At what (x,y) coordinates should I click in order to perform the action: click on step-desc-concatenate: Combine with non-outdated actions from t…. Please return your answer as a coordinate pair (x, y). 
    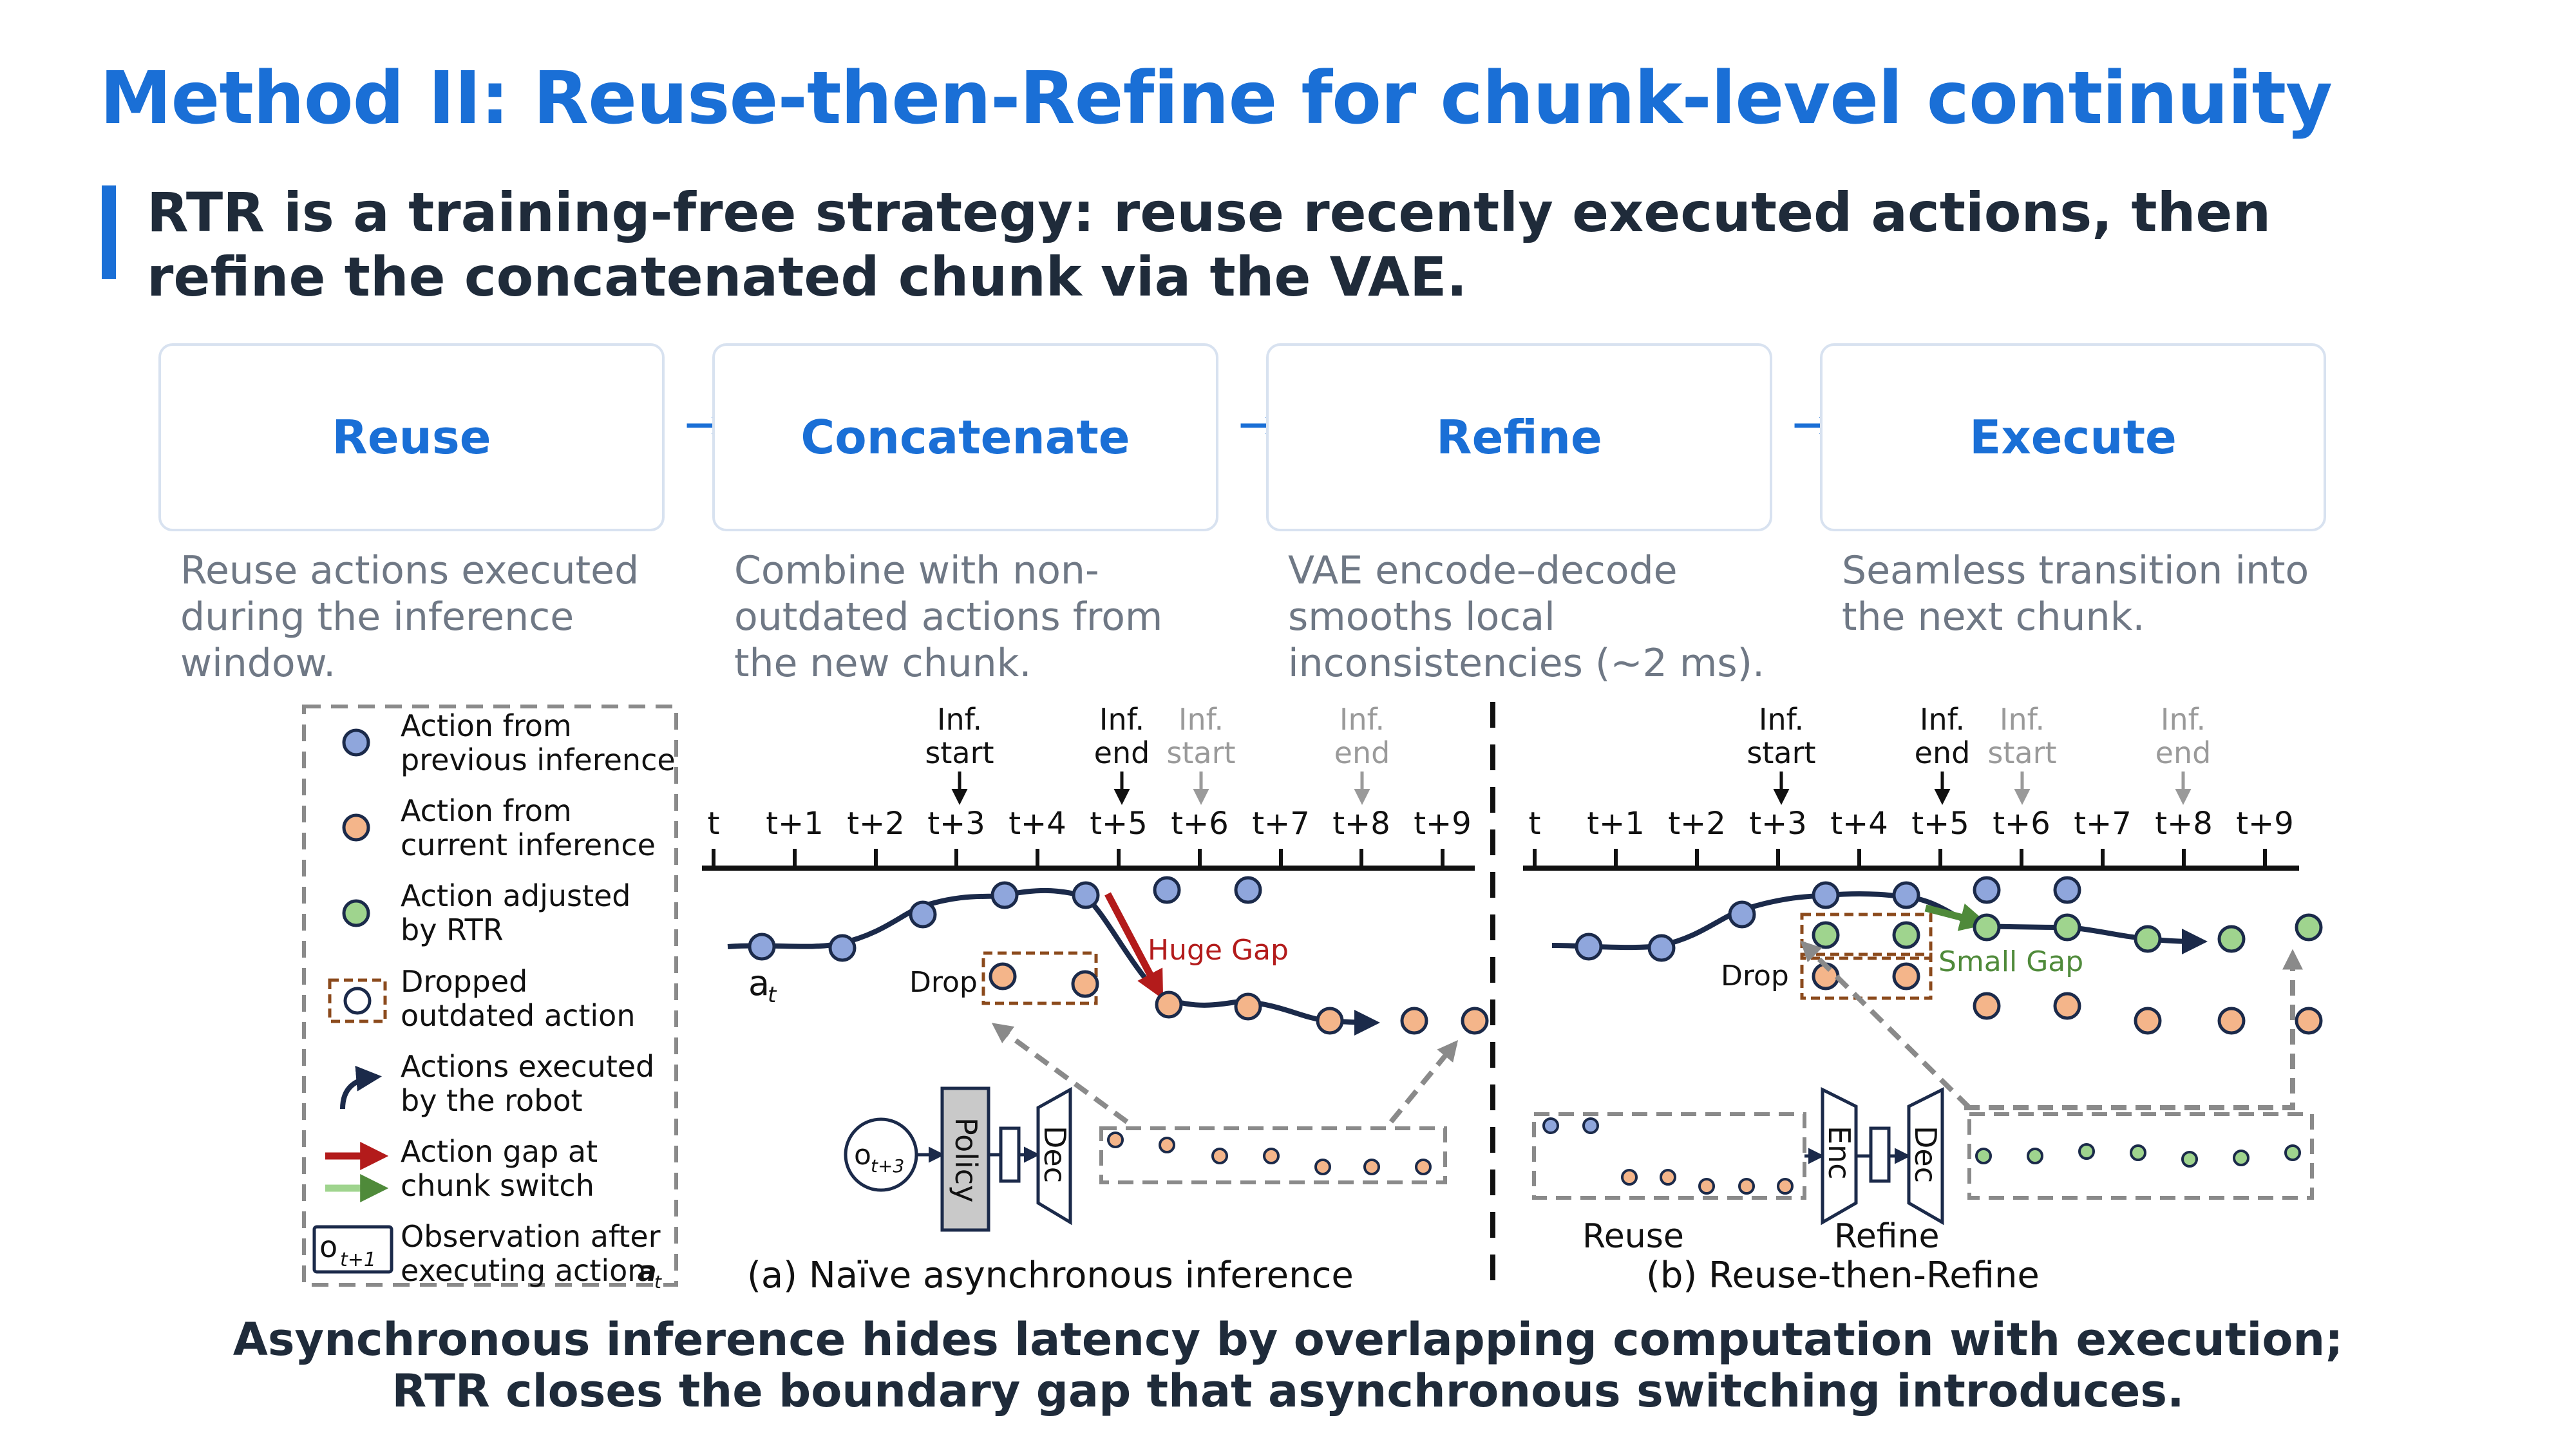
    Looking at the image, I should click on (948, 617).